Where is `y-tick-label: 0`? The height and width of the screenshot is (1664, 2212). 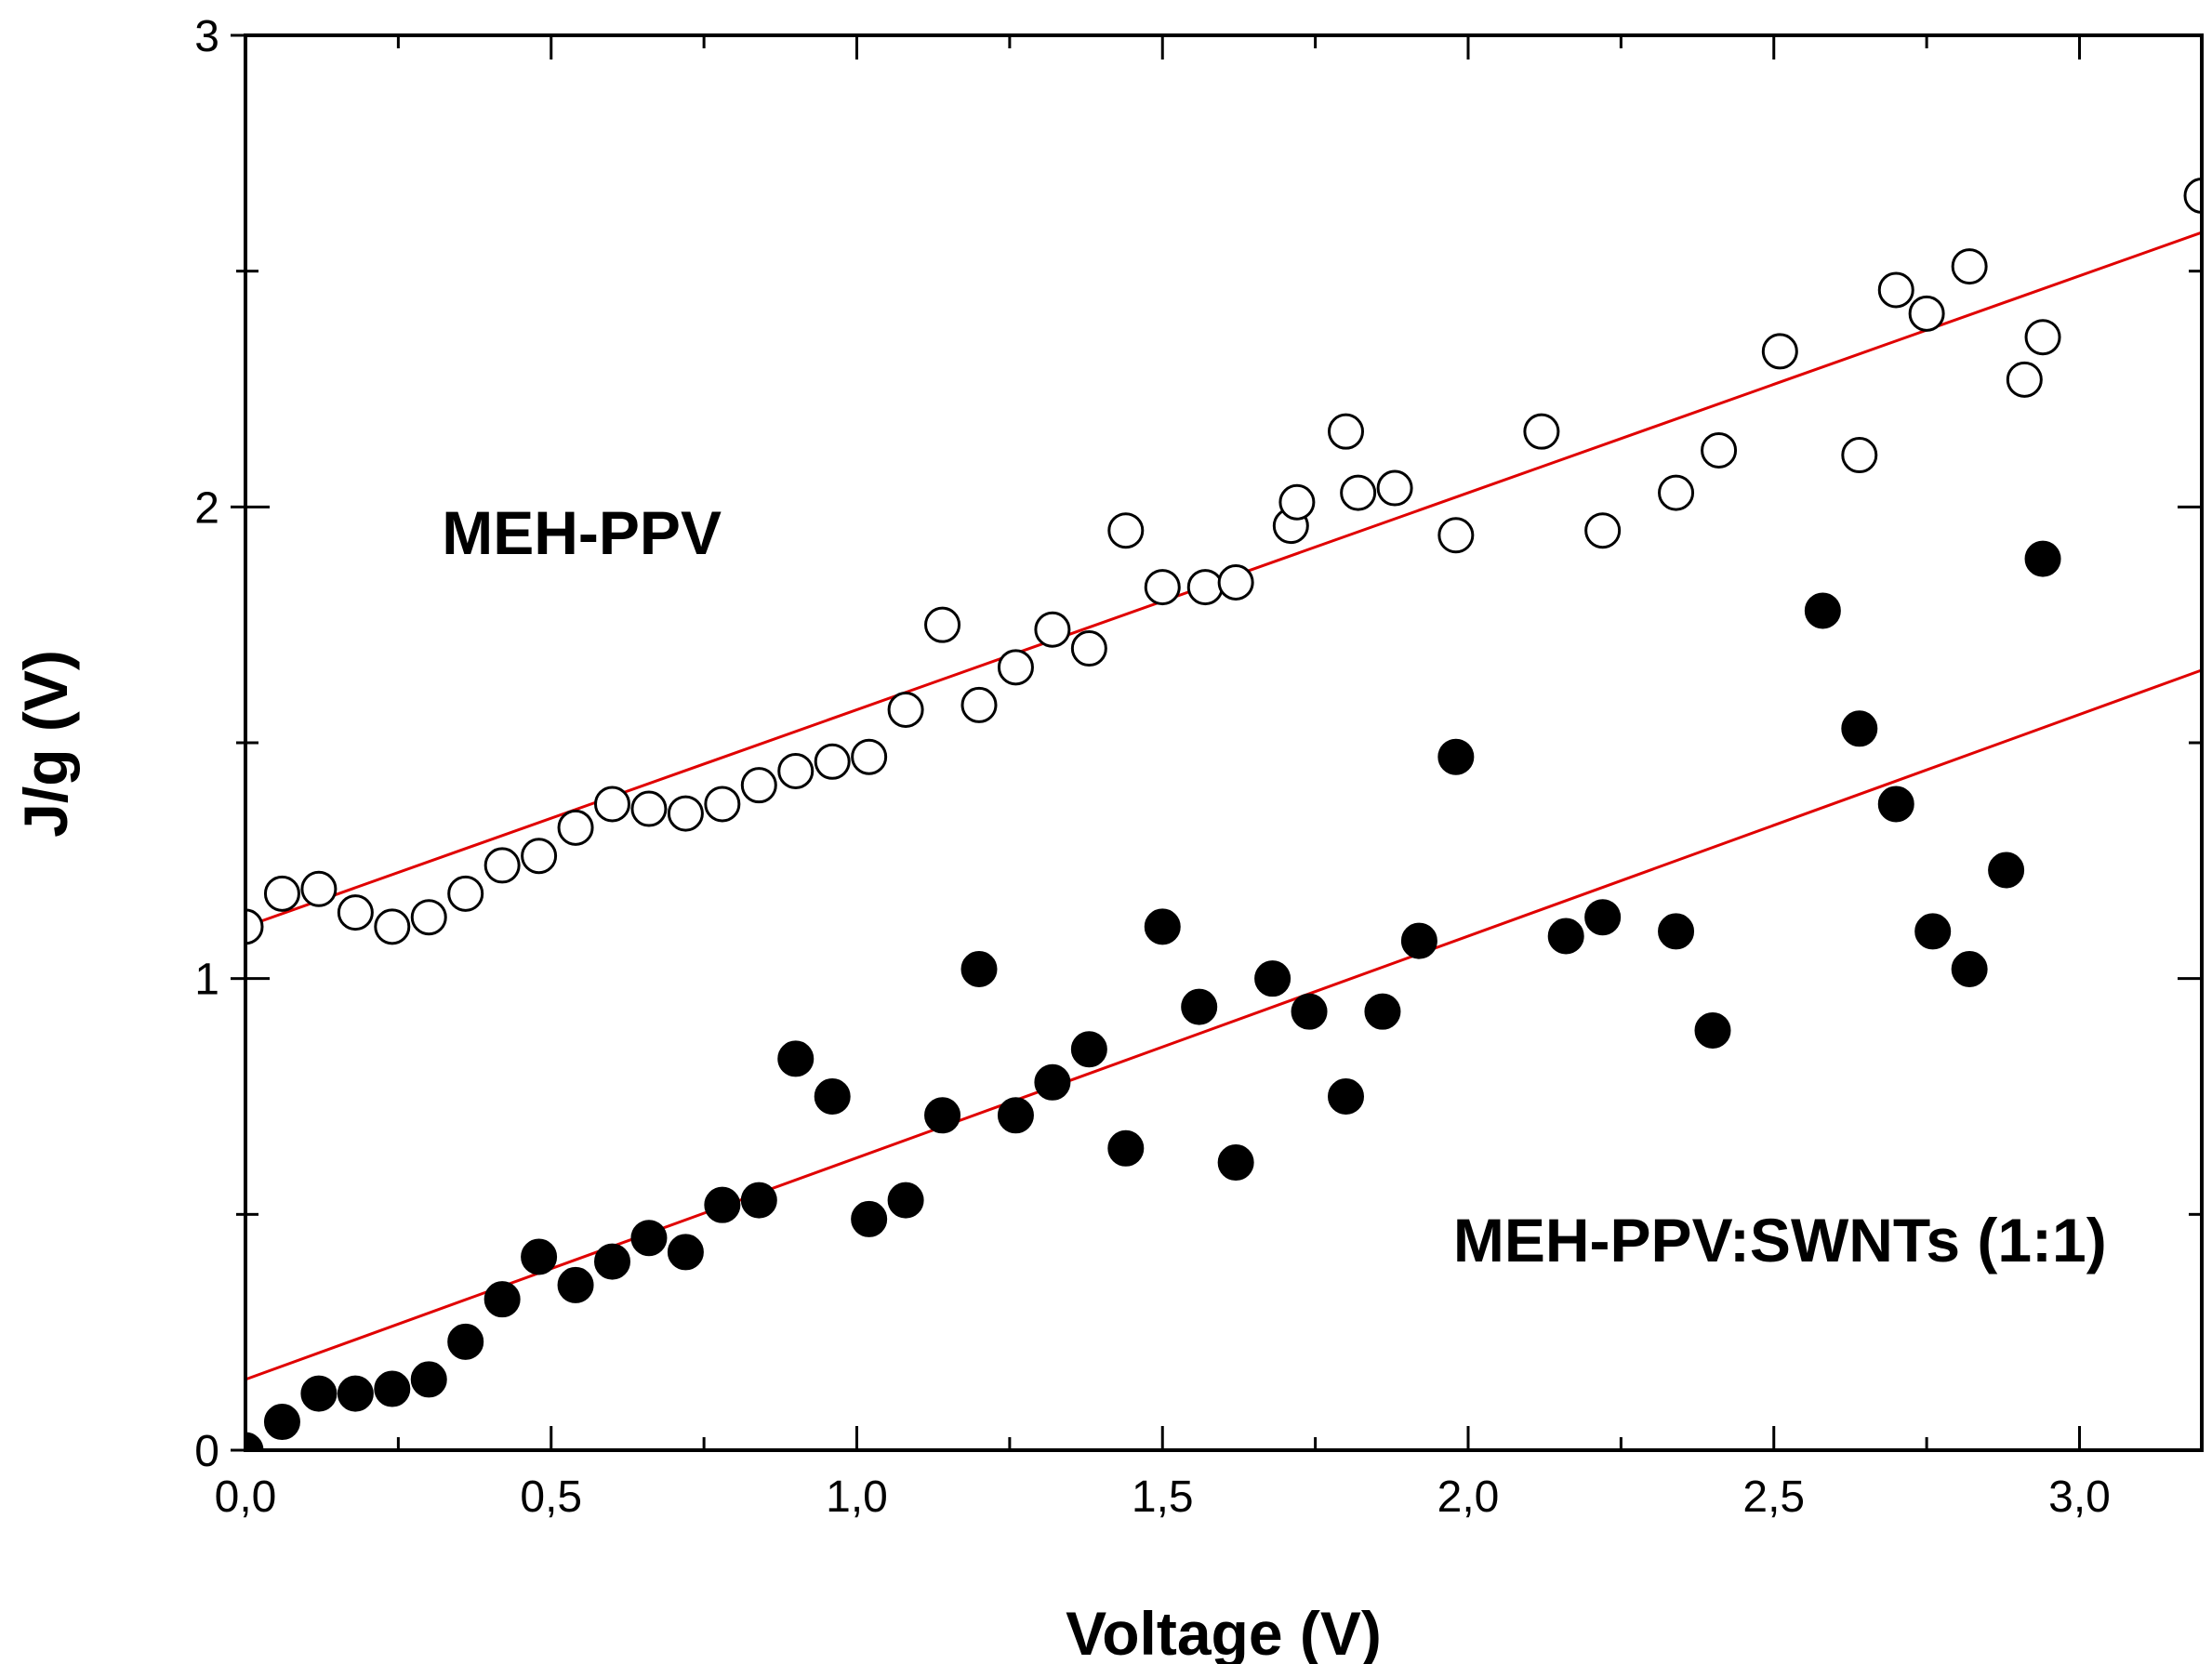 y-tick-label: 0 is located at coordinates (206, 1451).